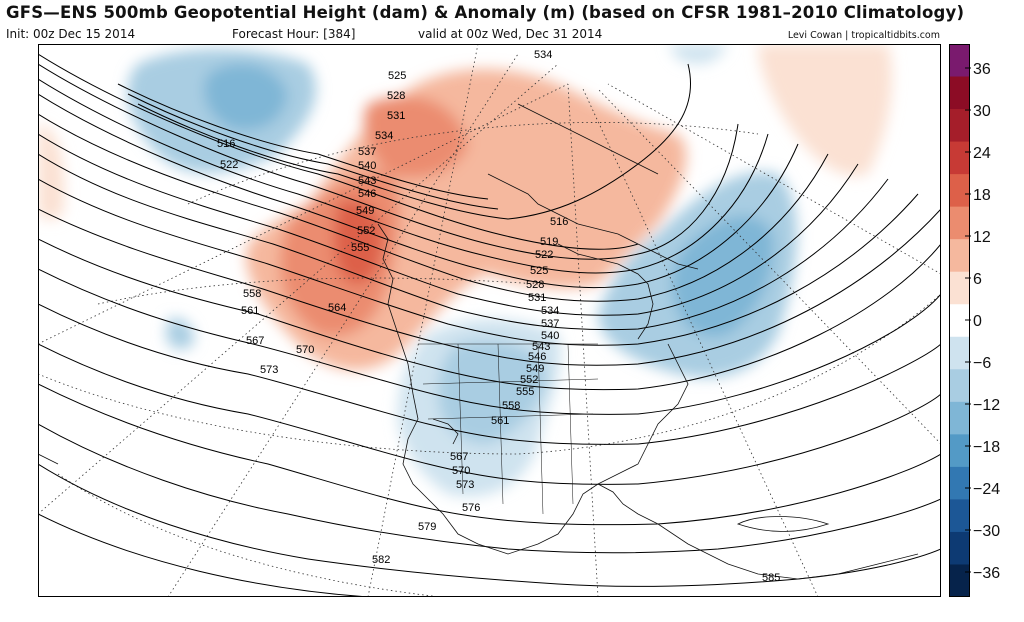  I want to click on contour-label: 582, so click(381, 560).